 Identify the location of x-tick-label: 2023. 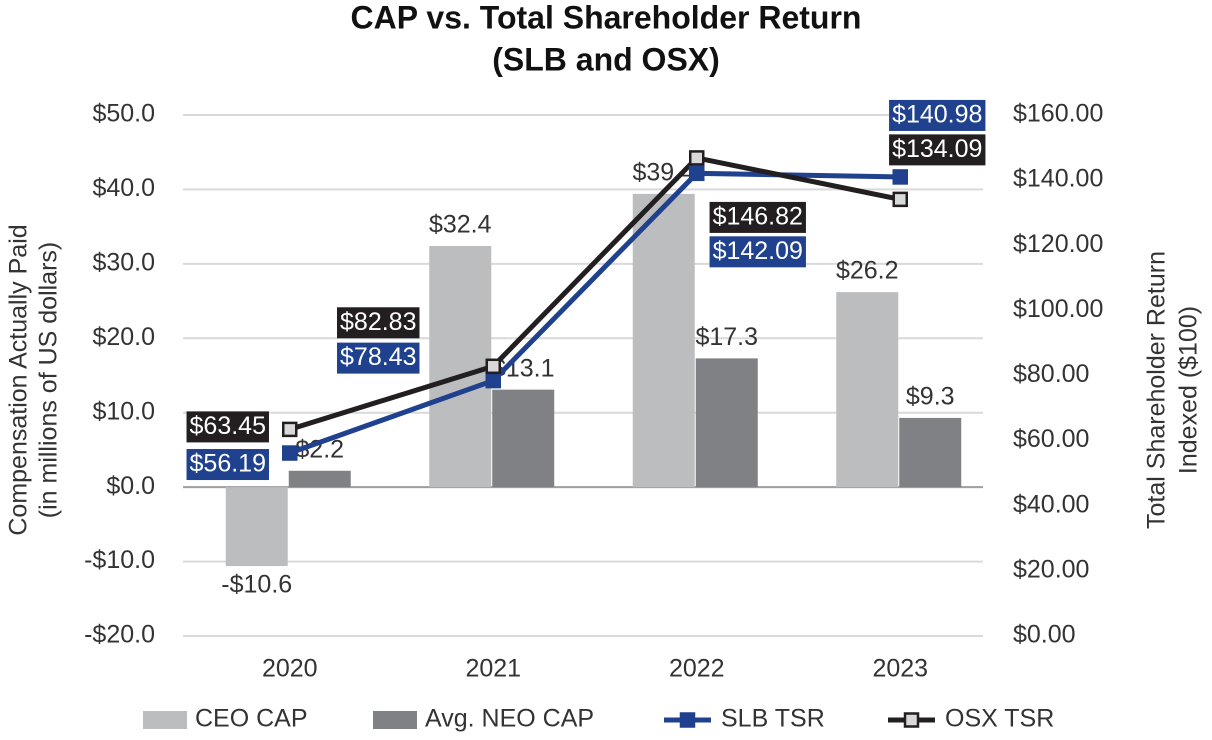
(900, 669).